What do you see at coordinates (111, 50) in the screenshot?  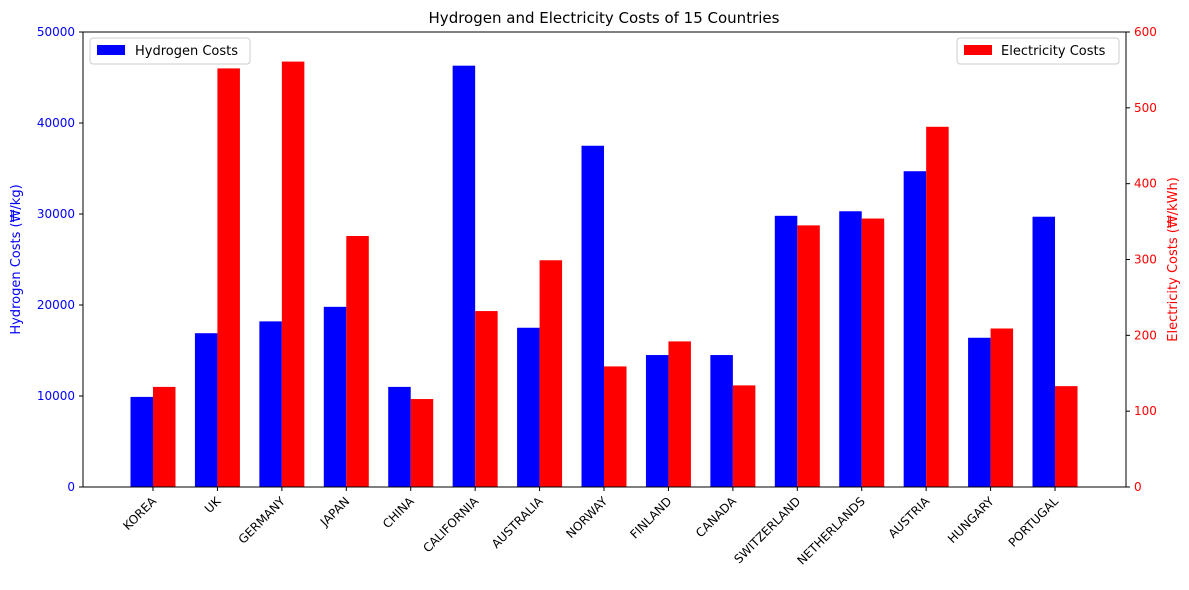 I see `legend-hydrogen-swatch` at bounding box center [111, 50].